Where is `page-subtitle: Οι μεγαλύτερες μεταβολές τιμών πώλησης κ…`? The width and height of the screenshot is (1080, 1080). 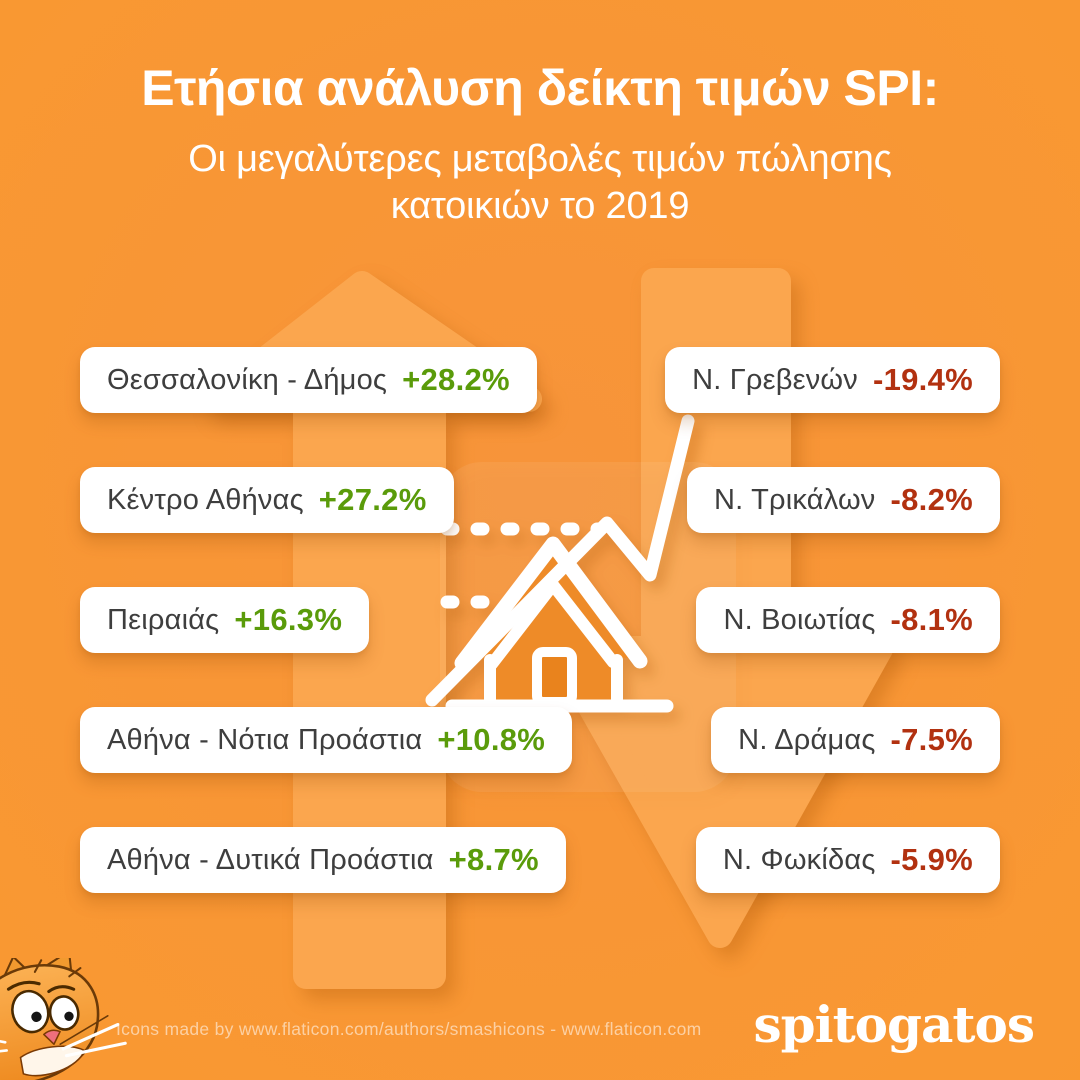 page-subtitle: Οι μεγαλύτερες μεταβολές τιμών πώλησης κ… is located at coordinates (540, 184).